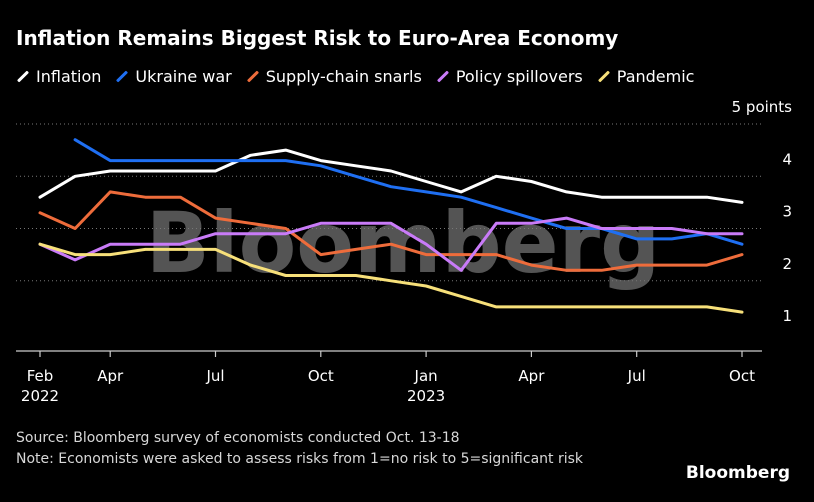 The width and height of the screenshot is (814, 502). Describe the element at coordinates (762, 211) in the screenshot. I see `y-axis-labels: 1 2 3 4 5 points` at that location.